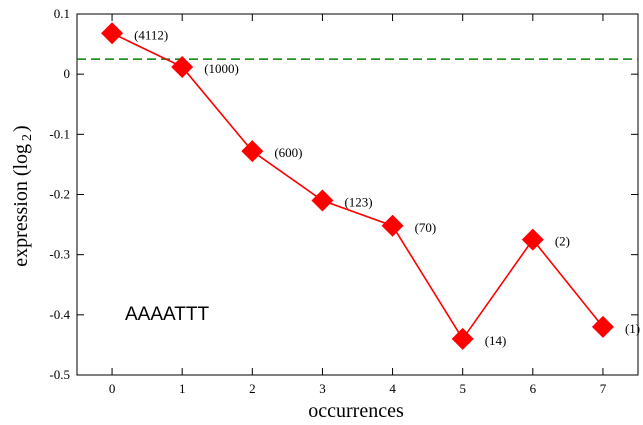 The image size is (643, 425). What do you see at coordinates (59, 314) in the screenshot?
I see `y-tick-label: -0.4` at bounding box center [59, 314].